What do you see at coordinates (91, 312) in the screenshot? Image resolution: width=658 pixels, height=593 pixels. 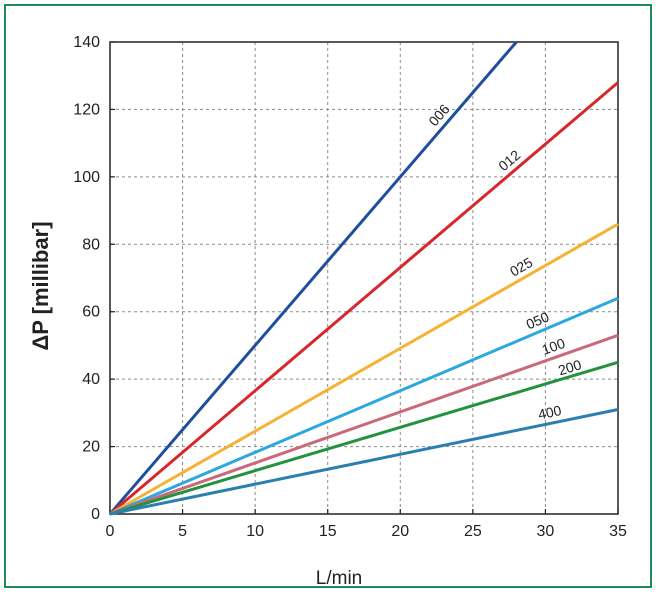 I see `y-tick-label: 60` at bounding box center [91, 312].